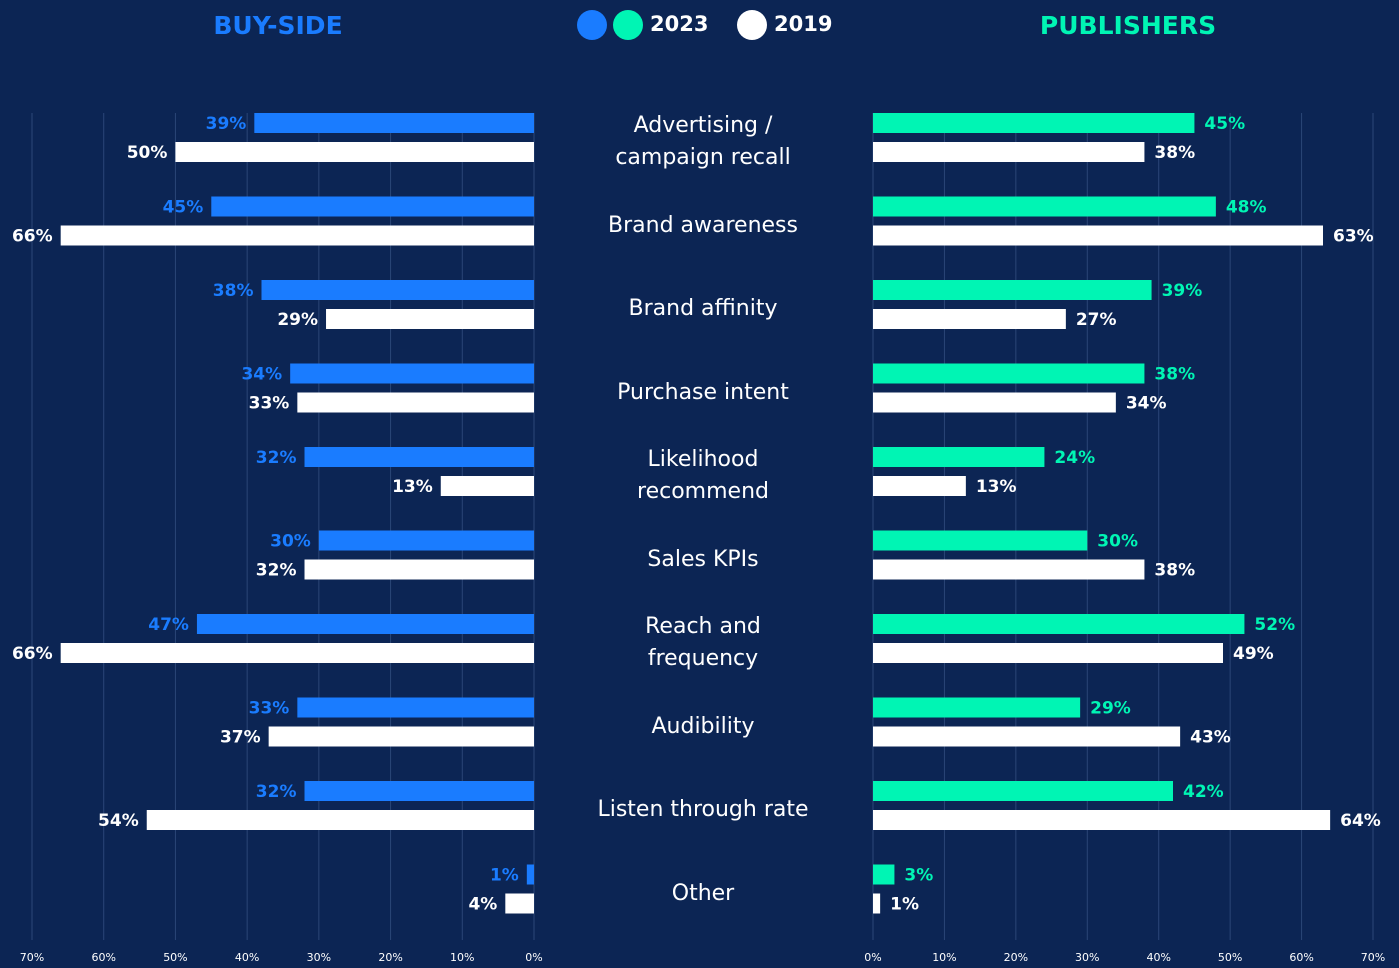 The image size is (1399, 968). What do you see at coordinates (1274, 625) in the screenshot?
I see `value-label: 52%` at bounding box center [1274, 625].